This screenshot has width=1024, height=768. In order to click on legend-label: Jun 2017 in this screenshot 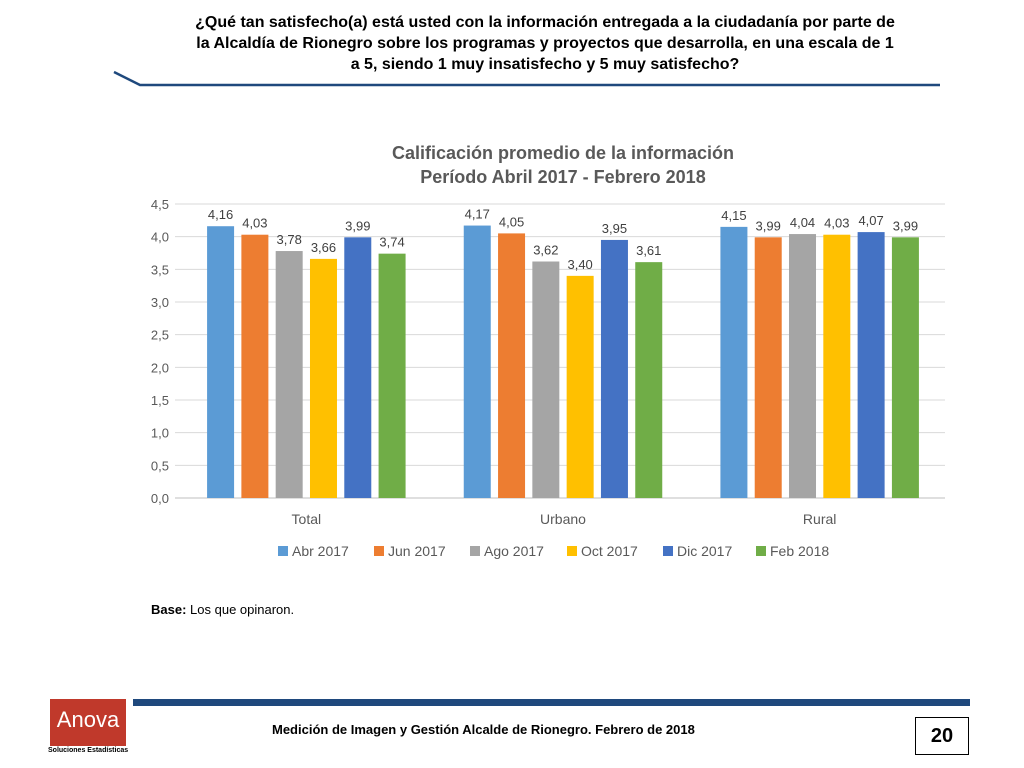, I will do `click(417, 551)`.